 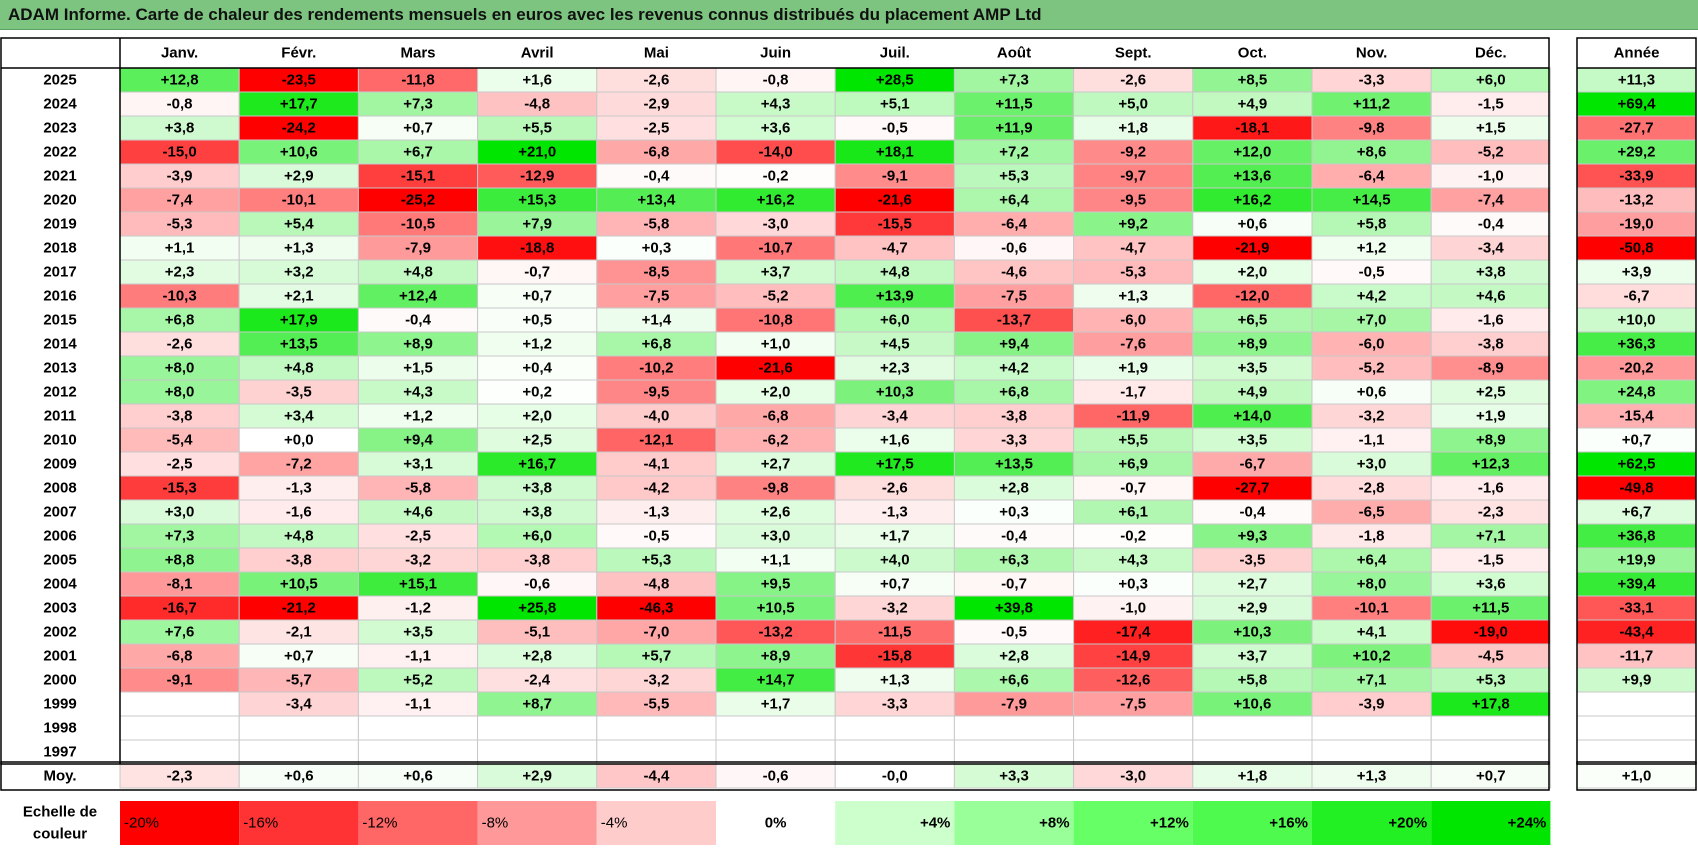 I want to click on cell-value: +16,7, so click(x=537, y=464).